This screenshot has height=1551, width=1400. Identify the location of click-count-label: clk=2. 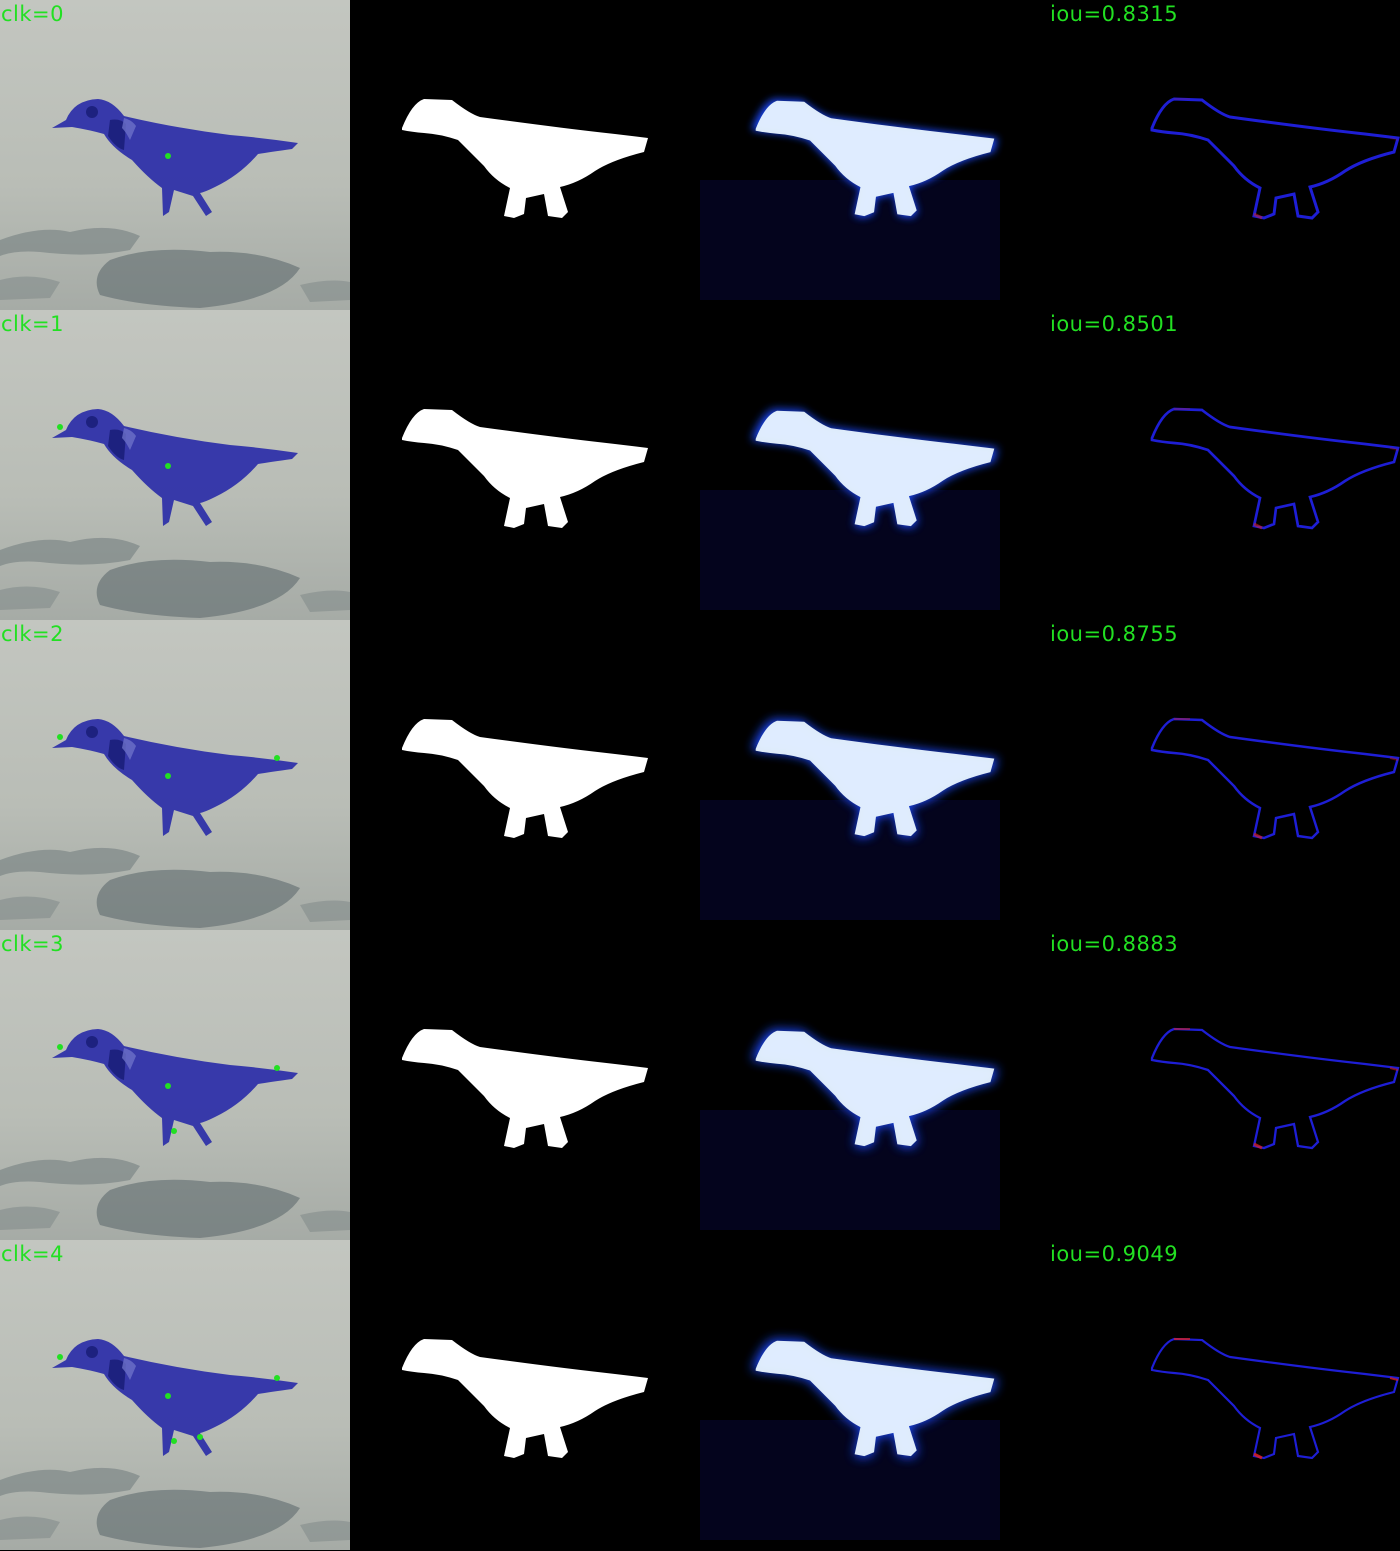
(32, 634).